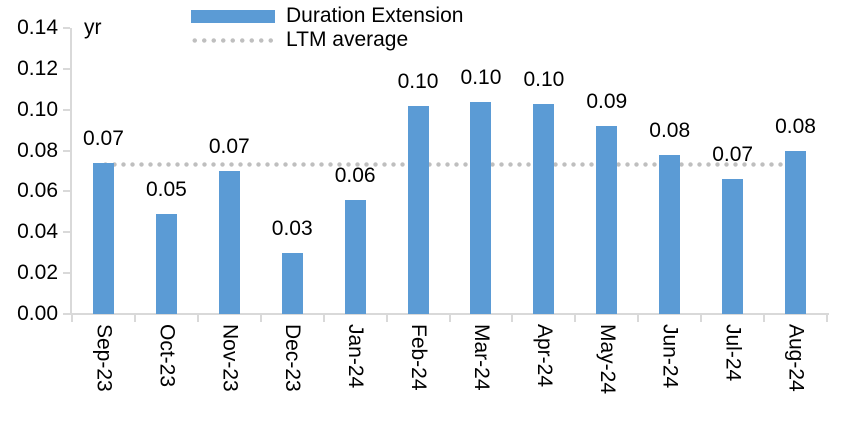 This screenshot has width=852, height=422. What do you see at coordinates (230, 358) in the screenshot?
I see `x-axis-label-nov-23: Nov-23` at bounding box center [230, 358].